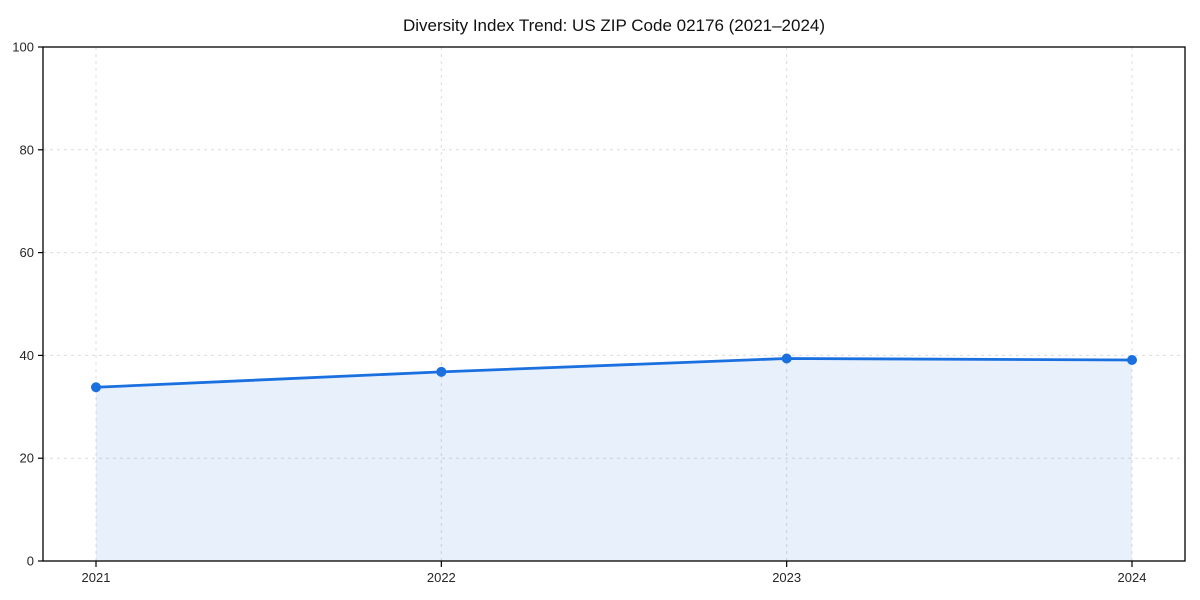 The width and height of the screenshot is (1200, 600). I want to click on y-tick-label: 0, so click(30, 561).